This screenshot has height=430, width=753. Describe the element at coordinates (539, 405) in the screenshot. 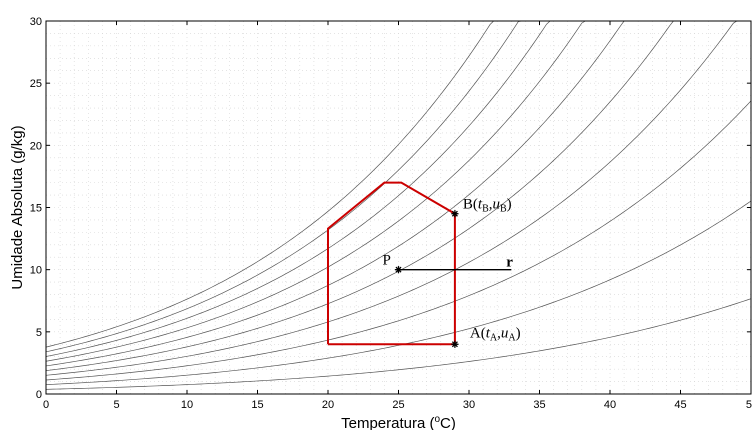

I see `x-tick-label: 35` at that location.